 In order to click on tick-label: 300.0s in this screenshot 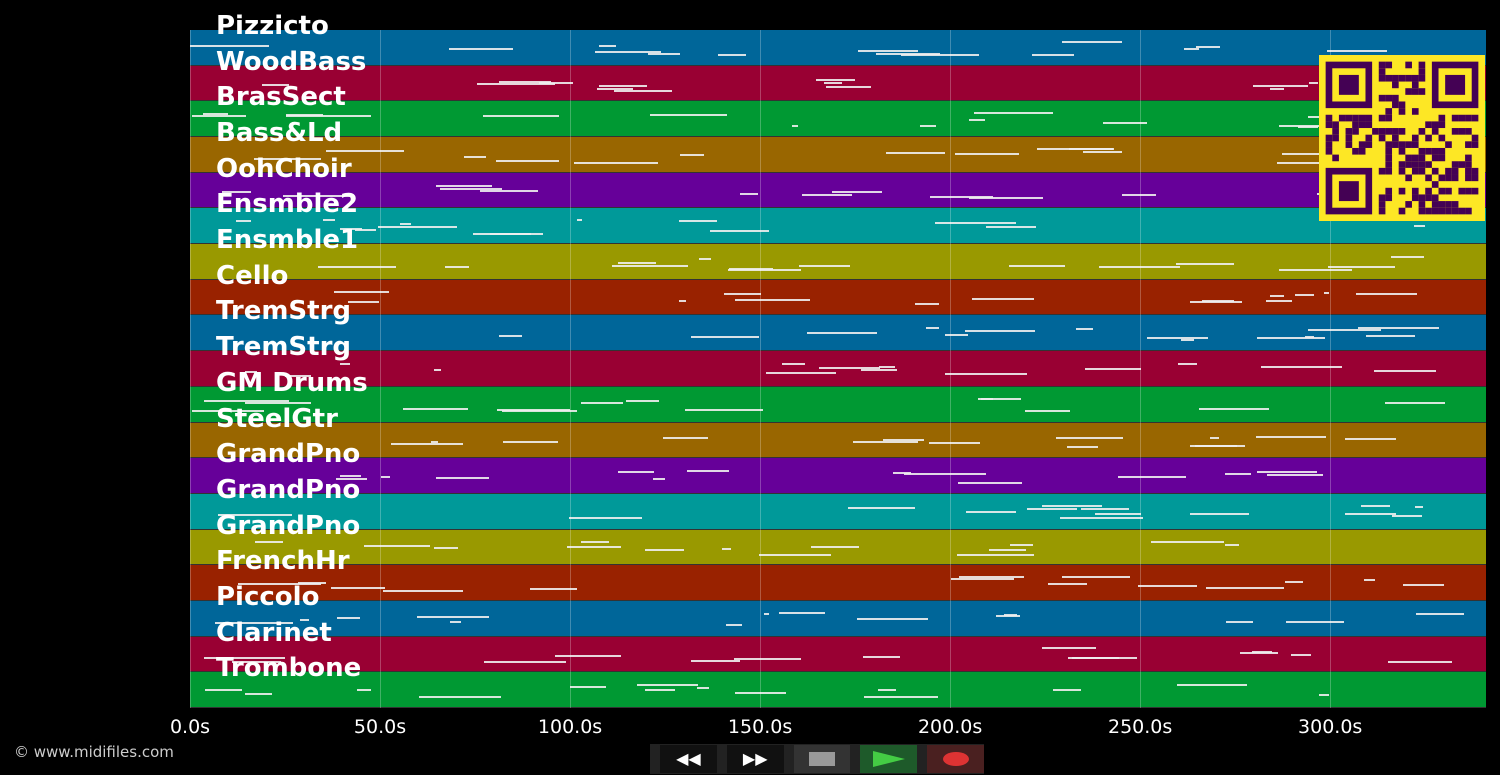, I will do `click(1330, 727)`.